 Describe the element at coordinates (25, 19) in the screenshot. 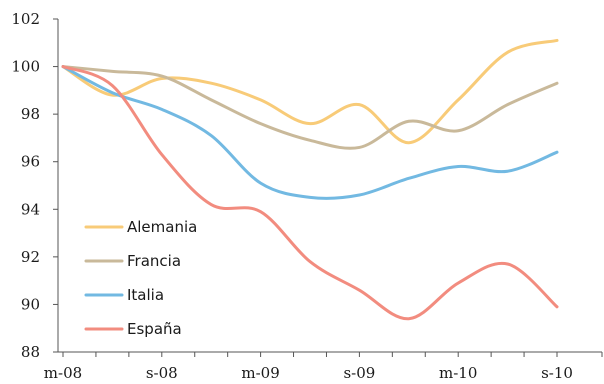

I see `y-tick-label: 102` at that location.